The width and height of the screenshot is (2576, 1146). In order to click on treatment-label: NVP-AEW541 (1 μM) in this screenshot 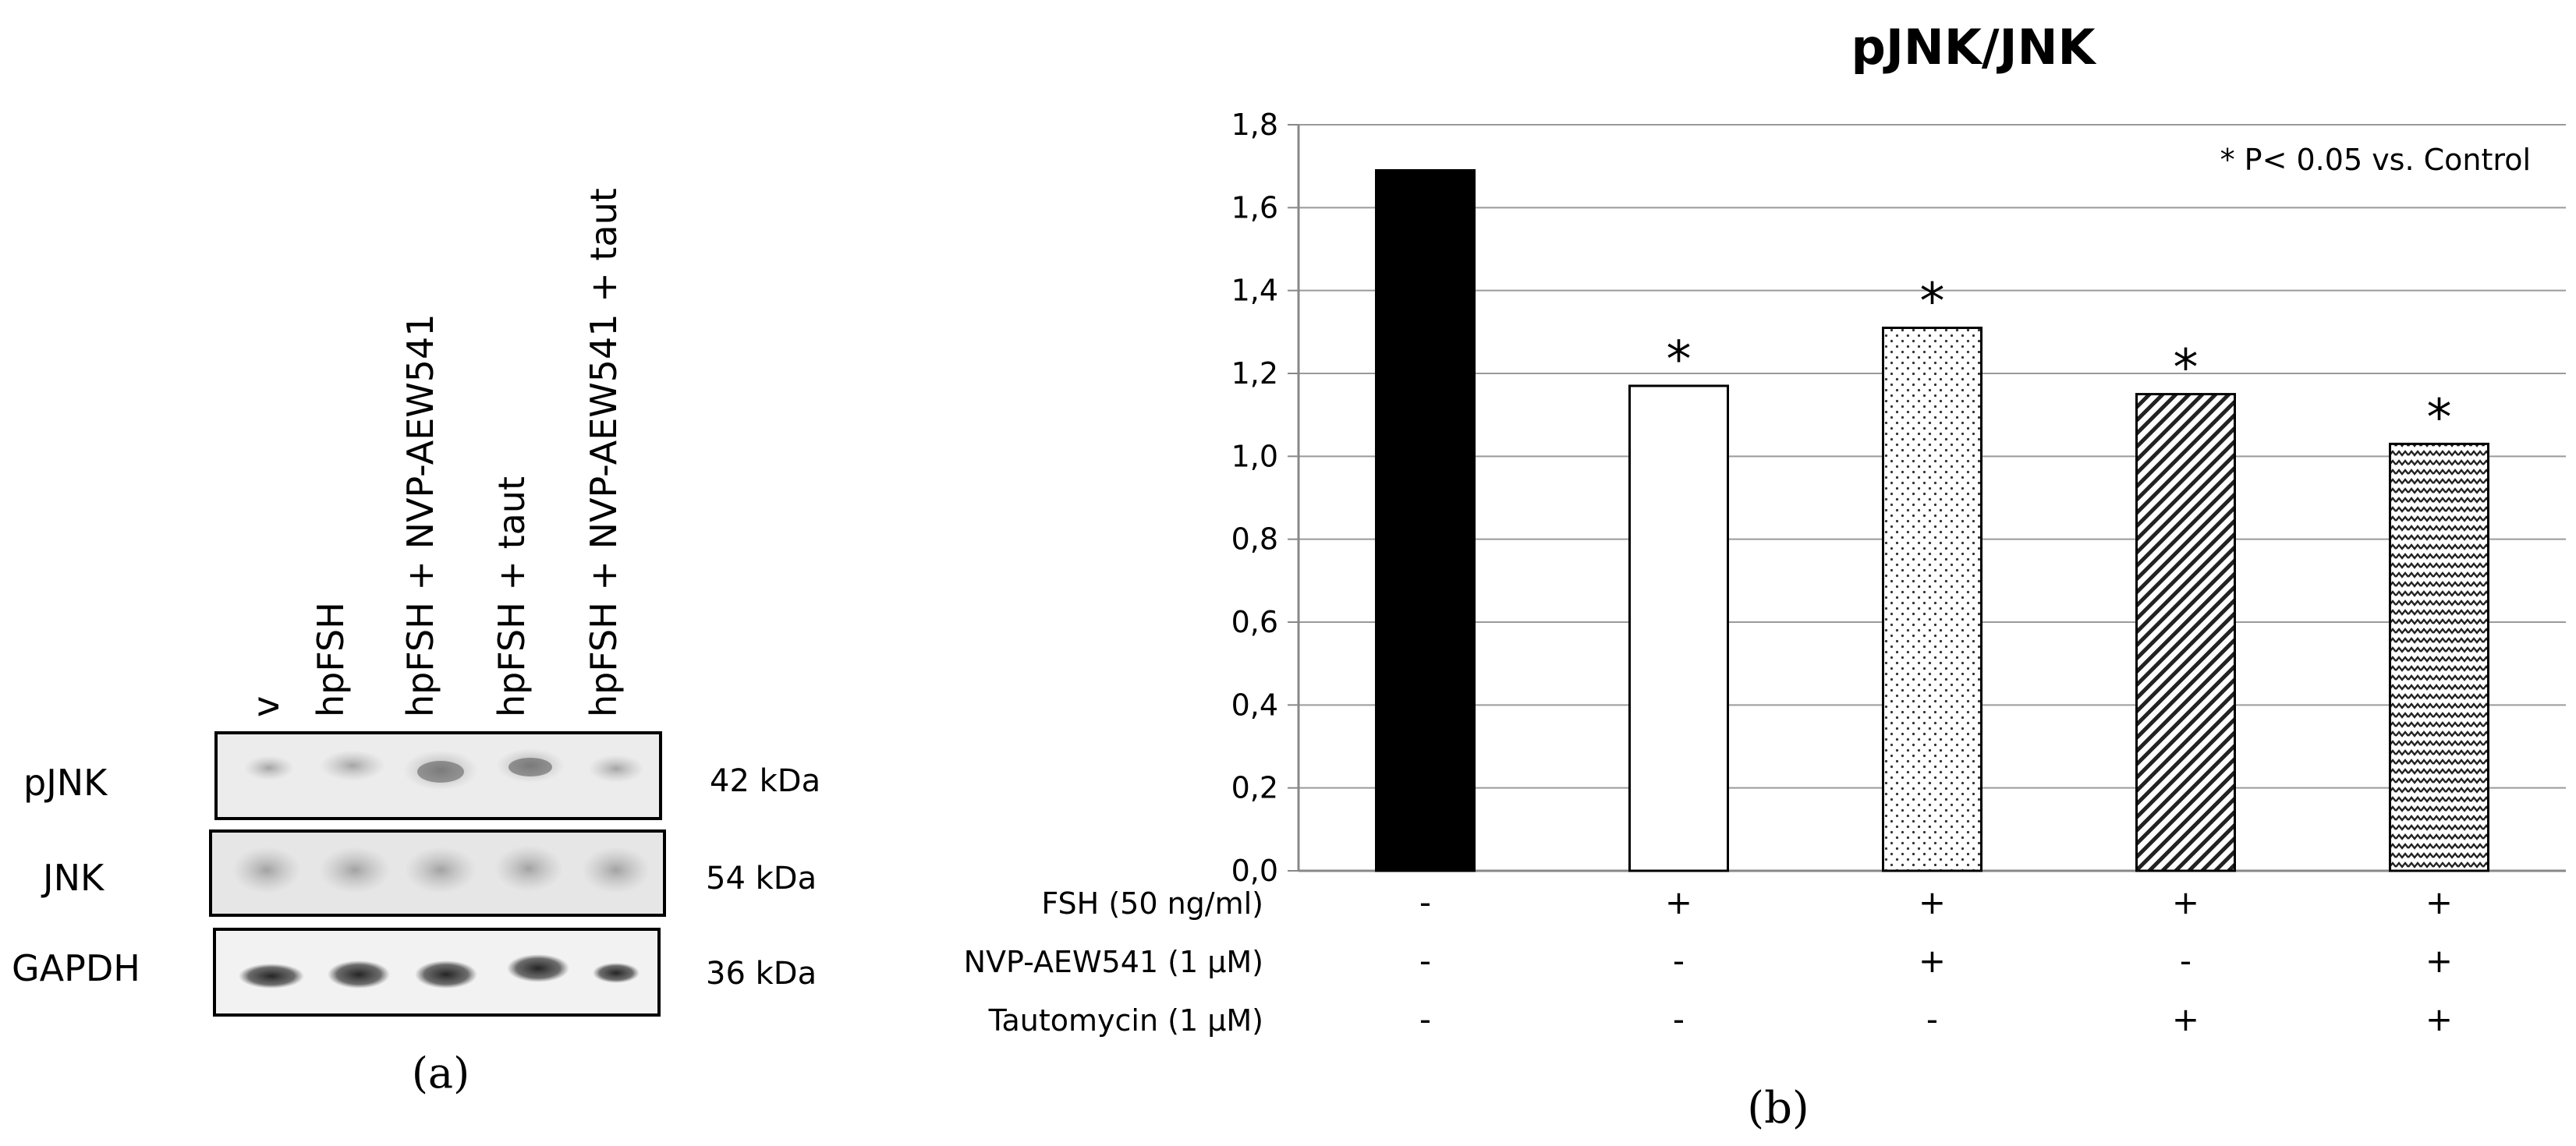, I will do `click(1113, 962)`.